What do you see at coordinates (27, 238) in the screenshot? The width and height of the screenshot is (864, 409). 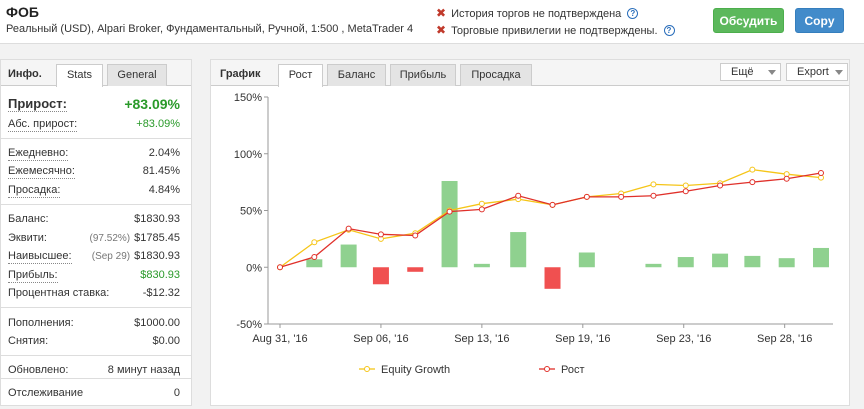 I see `stat-equity-label: Эквити:` at bounding box center [27, 238].